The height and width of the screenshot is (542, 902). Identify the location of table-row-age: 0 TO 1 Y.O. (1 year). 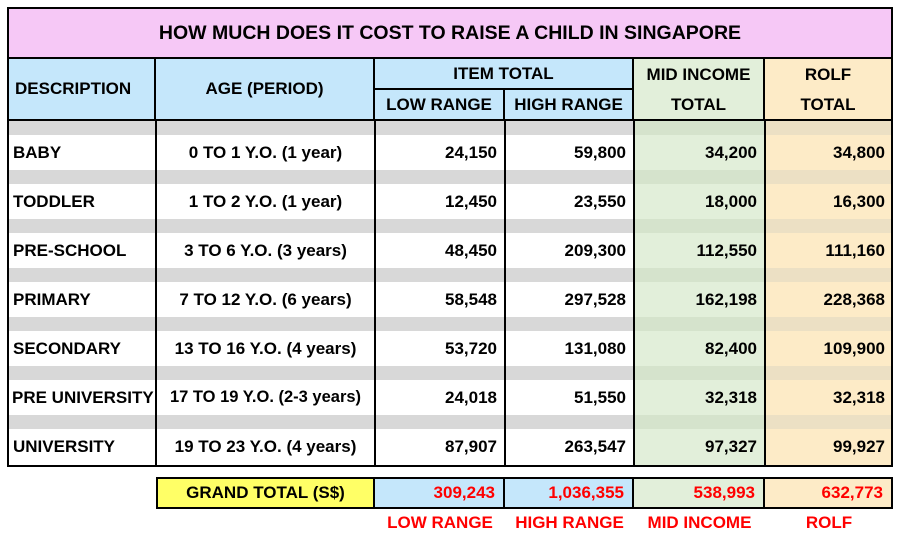
(265, 152).